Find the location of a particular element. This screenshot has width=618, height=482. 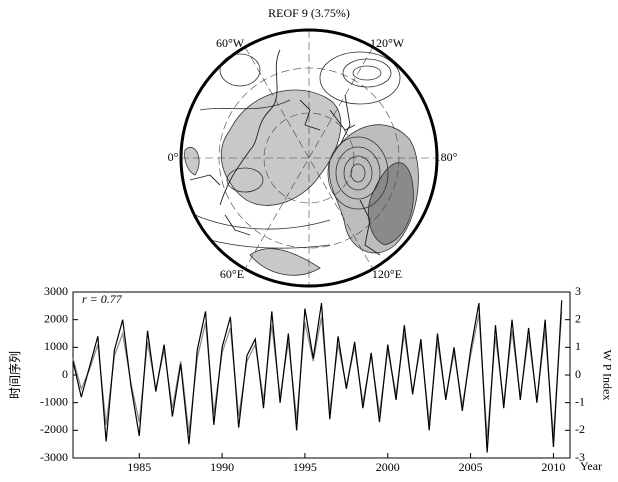

longitude-label: 120°E is located at coordinates (387, 274).